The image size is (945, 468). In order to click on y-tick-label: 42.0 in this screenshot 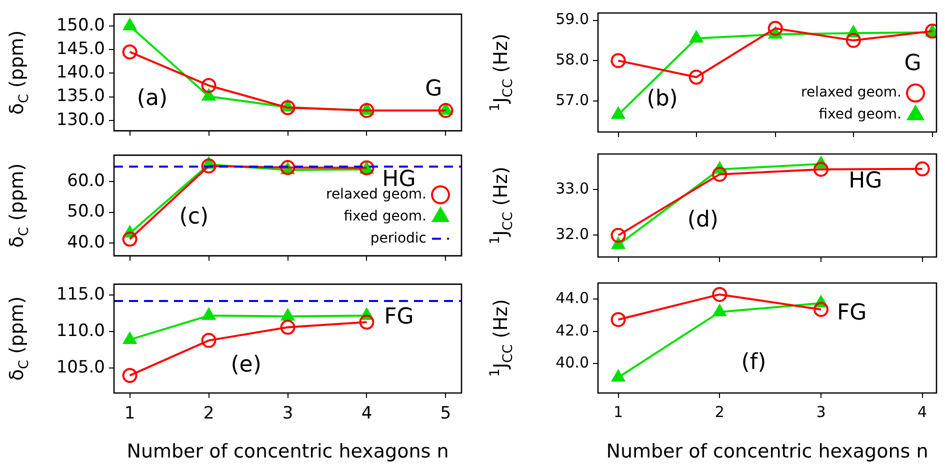, I will do `click(572, 330)`.